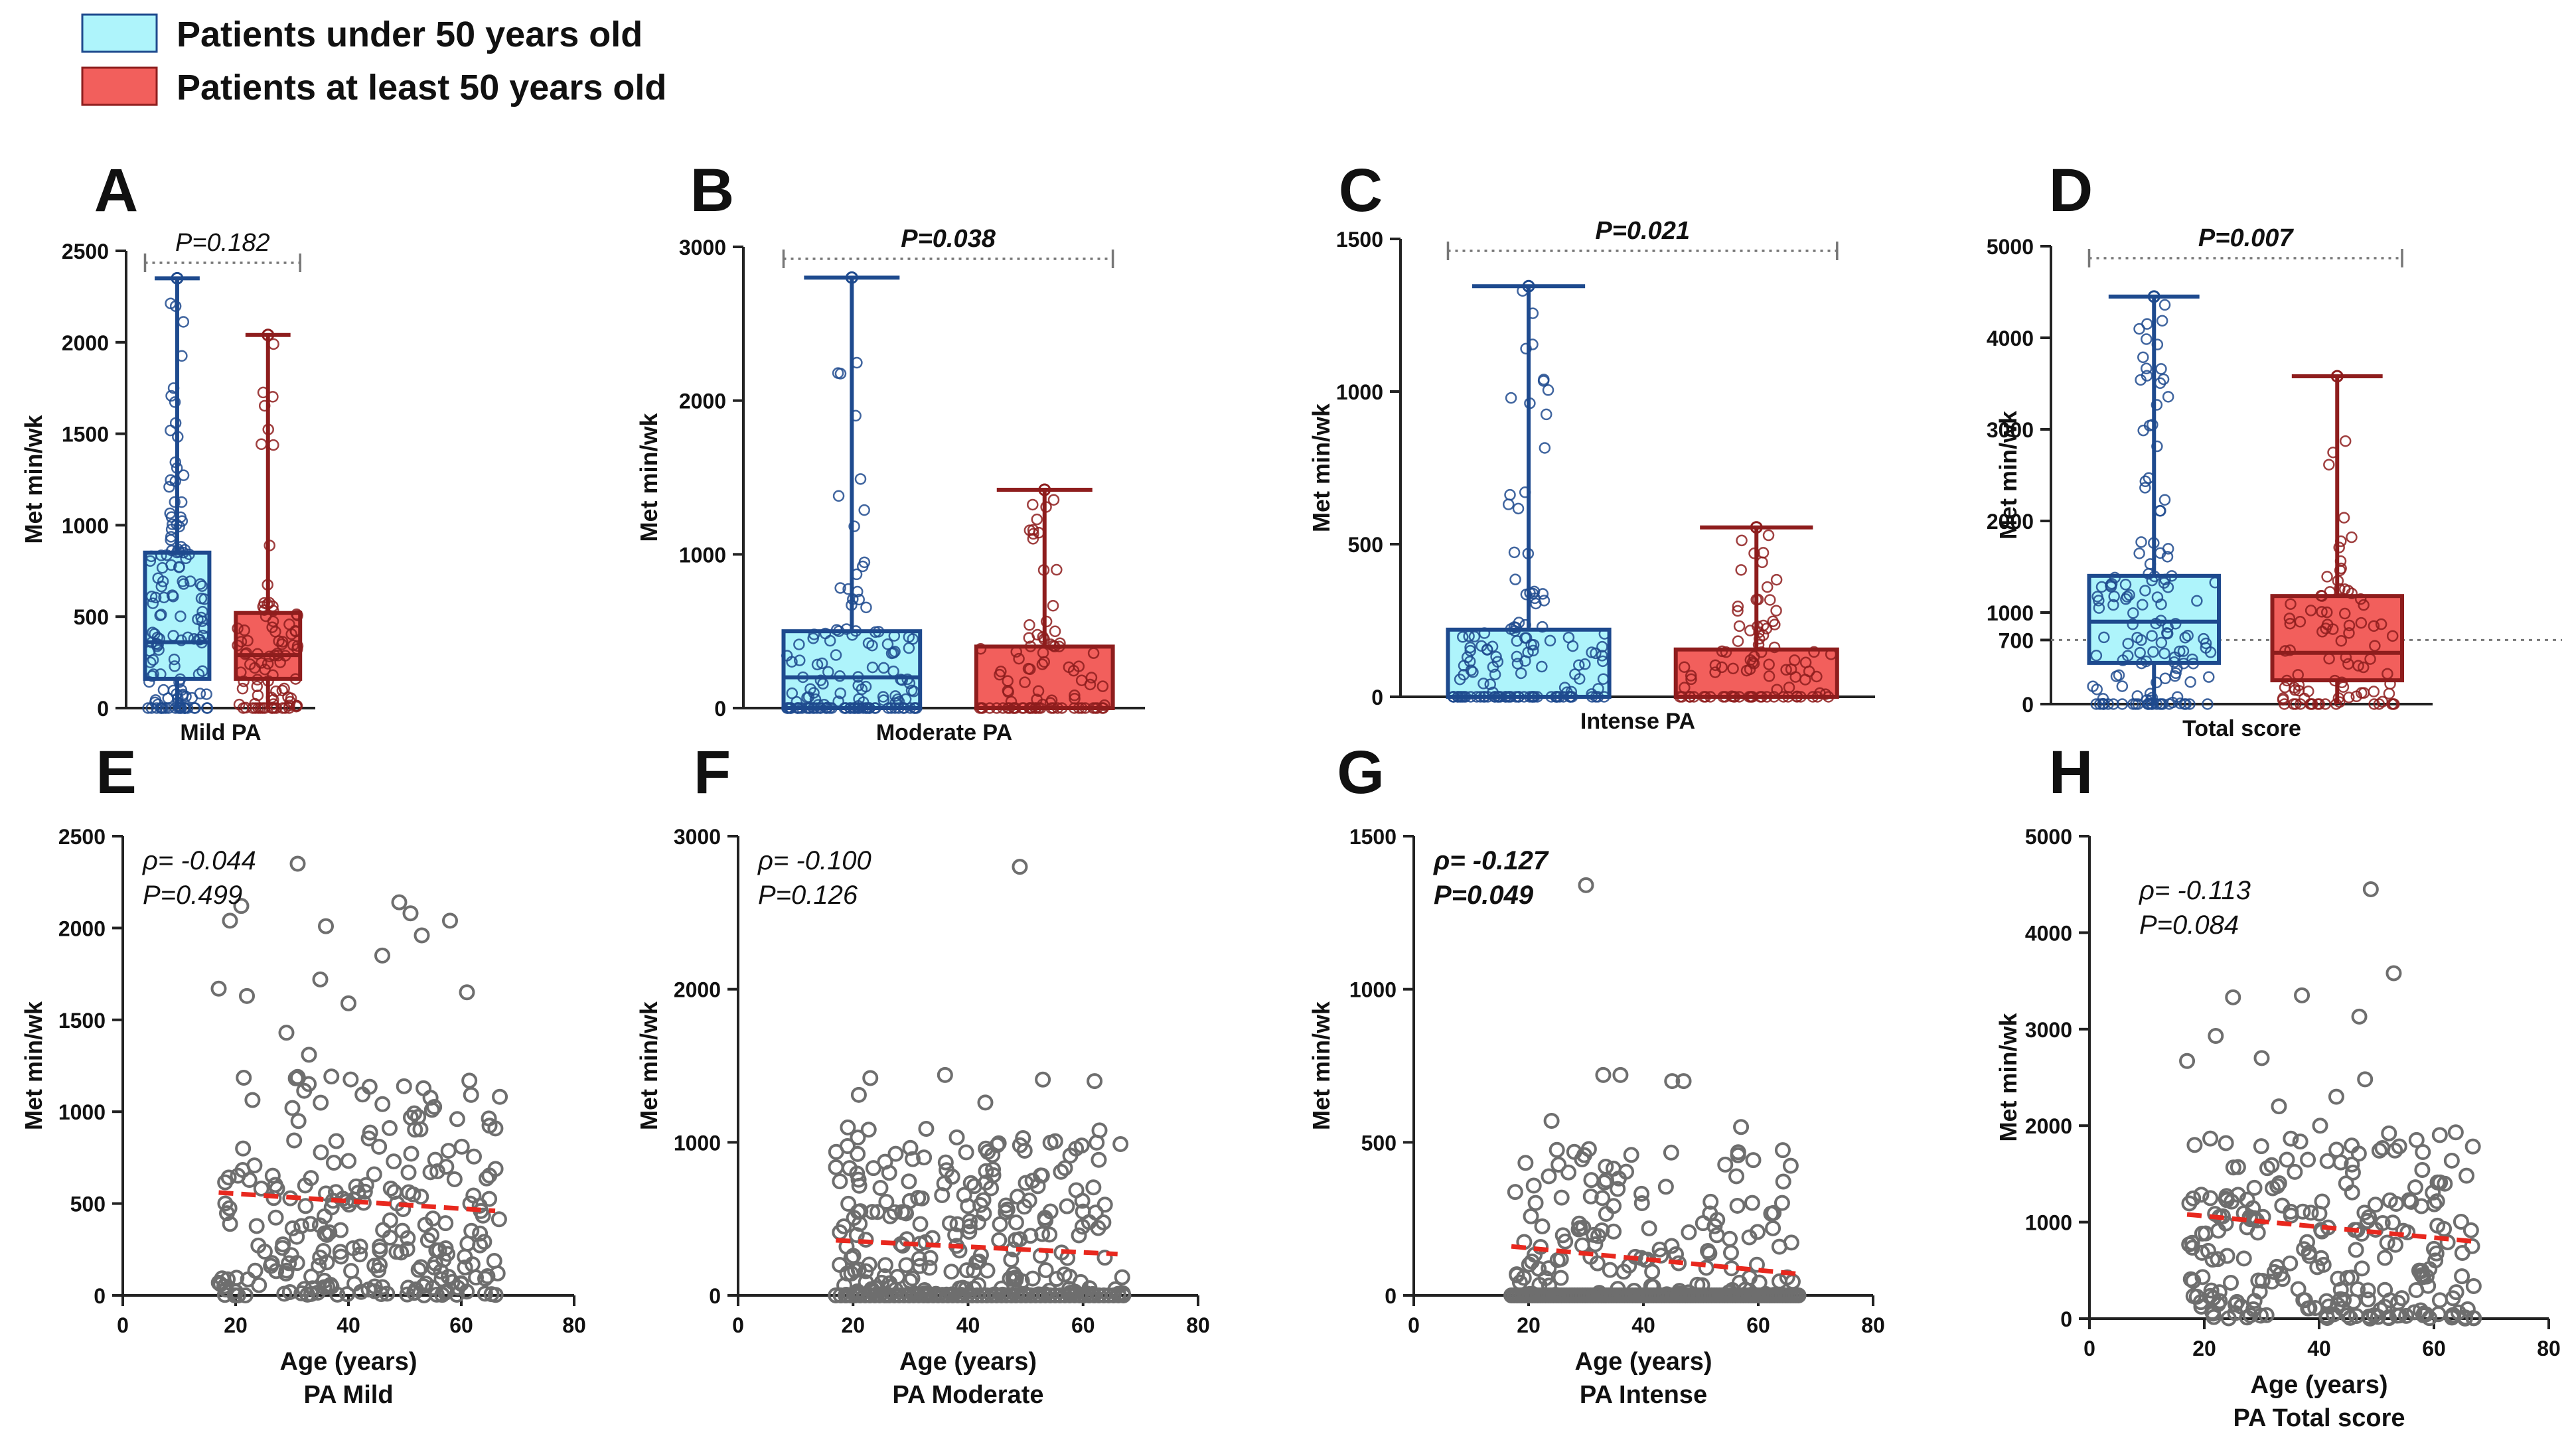 The height and width of the screenshot is (1456, 2572). What do you see at coordinates (2010, 247) in the screenshot?
I see `y-tick-label: 5000` at bounding box center [2010, 247].